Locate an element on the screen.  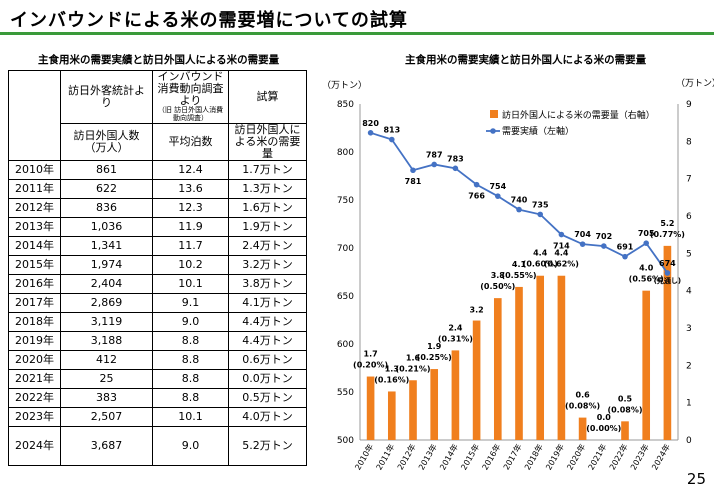
table-row: 2014年 1,341 11.7 2.4万トン is located at coordinates (157, 245).